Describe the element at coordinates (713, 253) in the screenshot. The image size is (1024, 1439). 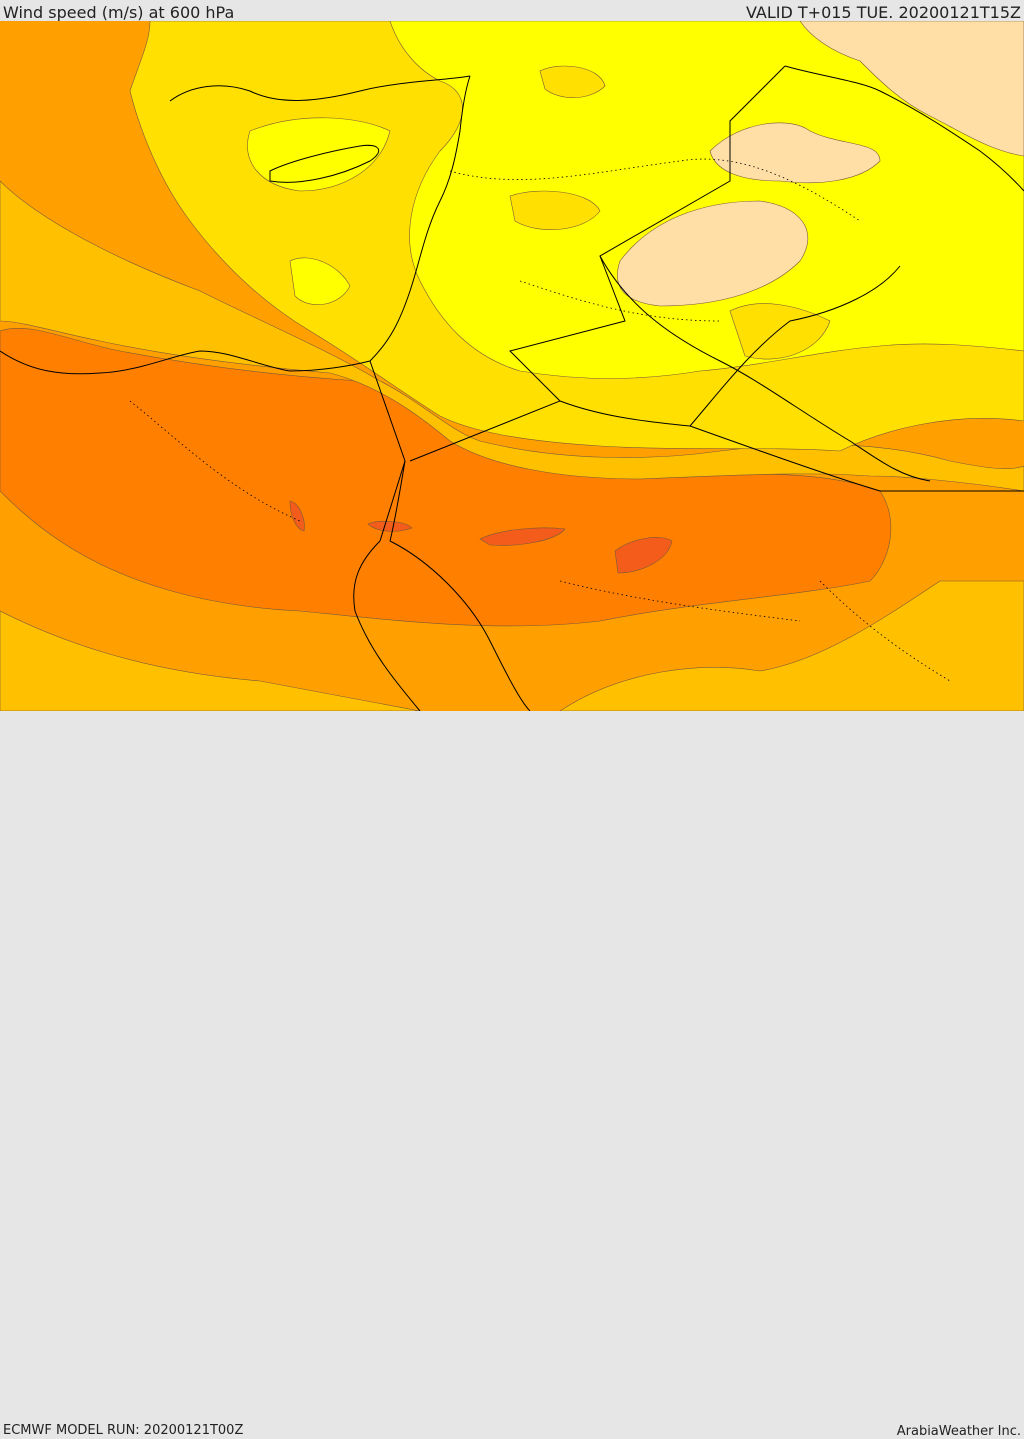
I see `band-pale-center` at that location.